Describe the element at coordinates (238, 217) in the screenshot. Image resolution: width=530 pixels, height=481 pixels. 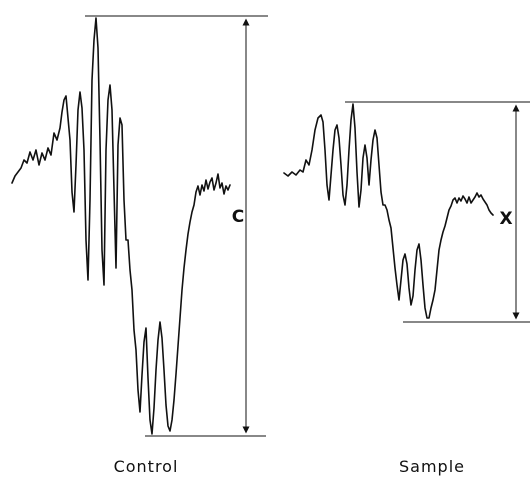
I see `control-amplitude-label: C` at that location.